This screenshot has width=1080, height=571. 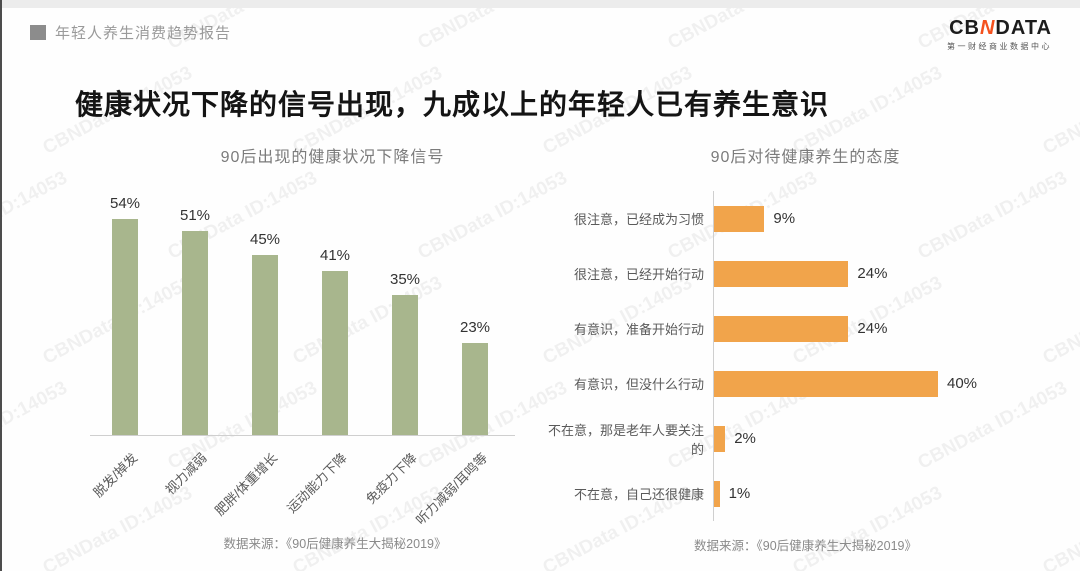 What do you see at coordinates (625, 439) in the screenshot?
I see `row-label: 不在意，那是老年人要关注的` at bounding box center [625, 439].